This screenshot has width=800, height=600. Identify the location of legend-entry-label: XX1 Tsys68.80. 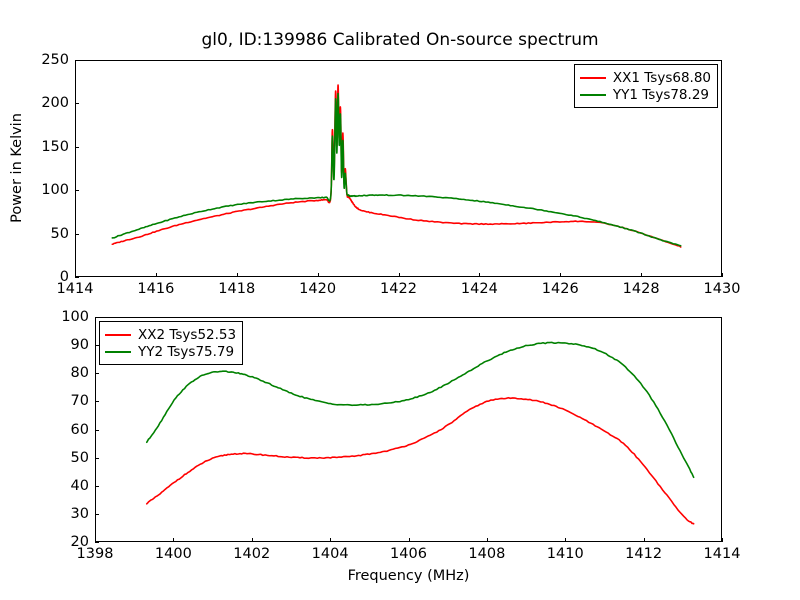
(661, 77).